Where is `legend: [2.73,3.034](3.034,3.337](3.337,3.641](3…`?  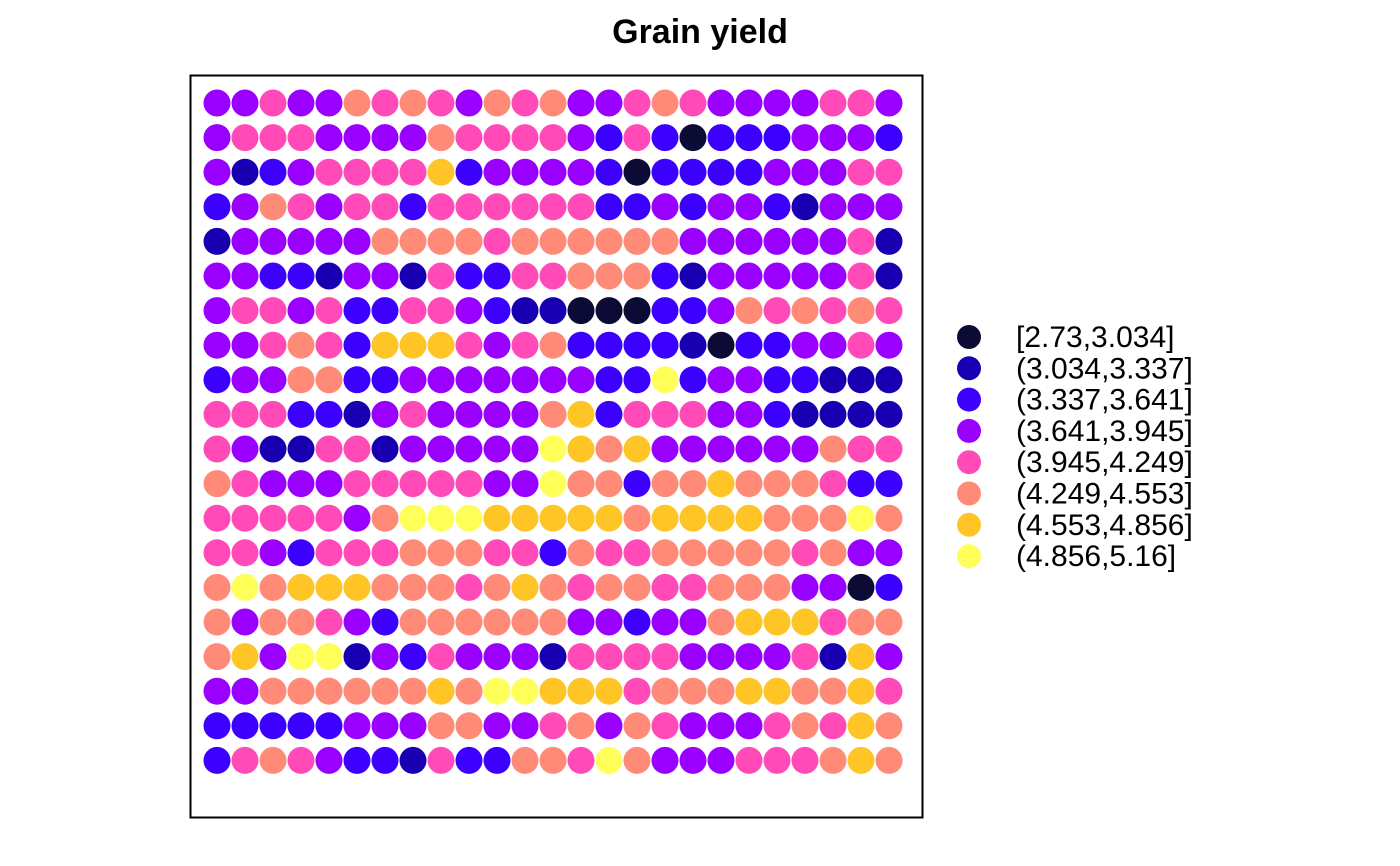
legend: [2.73,3.034](3.034,3.337](3.337,3.641](3… is located at coordinates (1075, 447).